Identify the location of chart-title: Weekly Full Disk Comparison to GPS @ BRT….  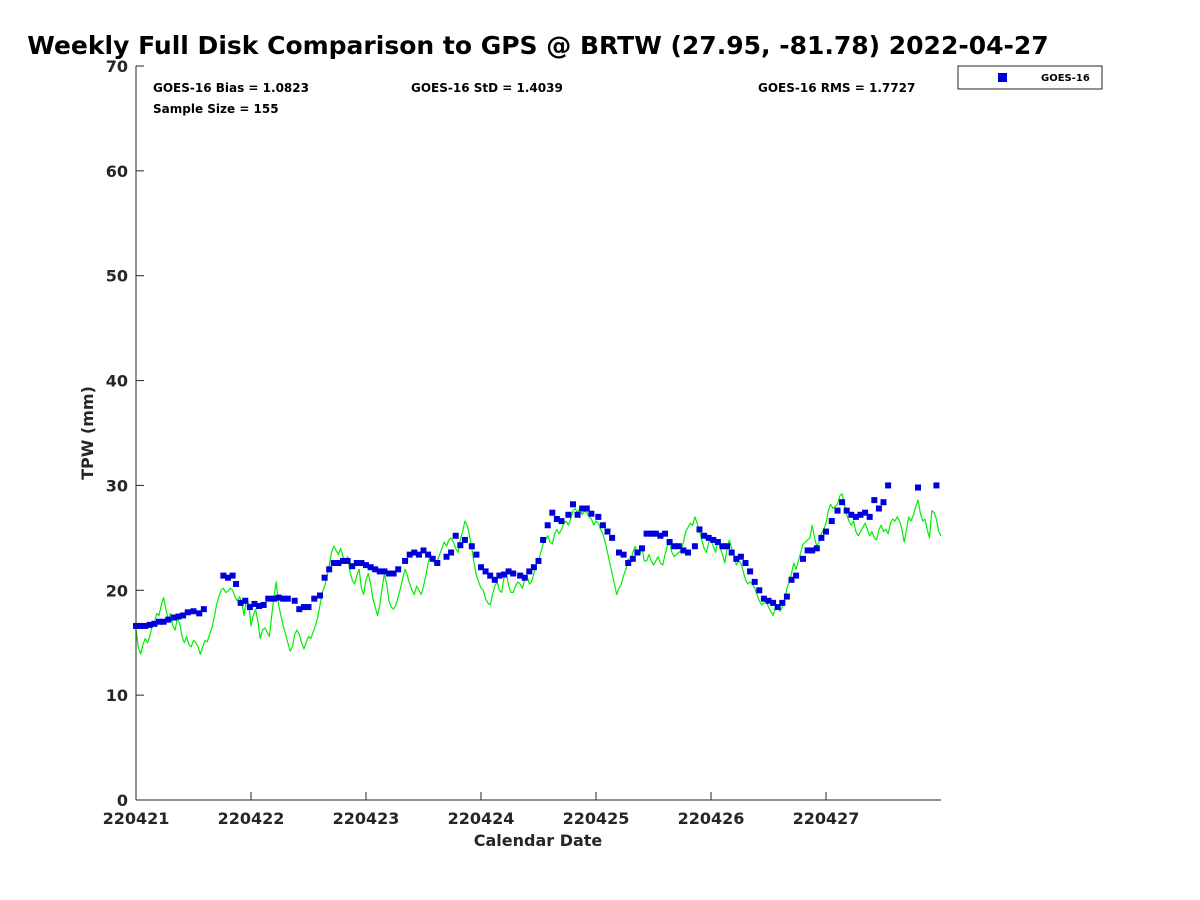
(537, 45).